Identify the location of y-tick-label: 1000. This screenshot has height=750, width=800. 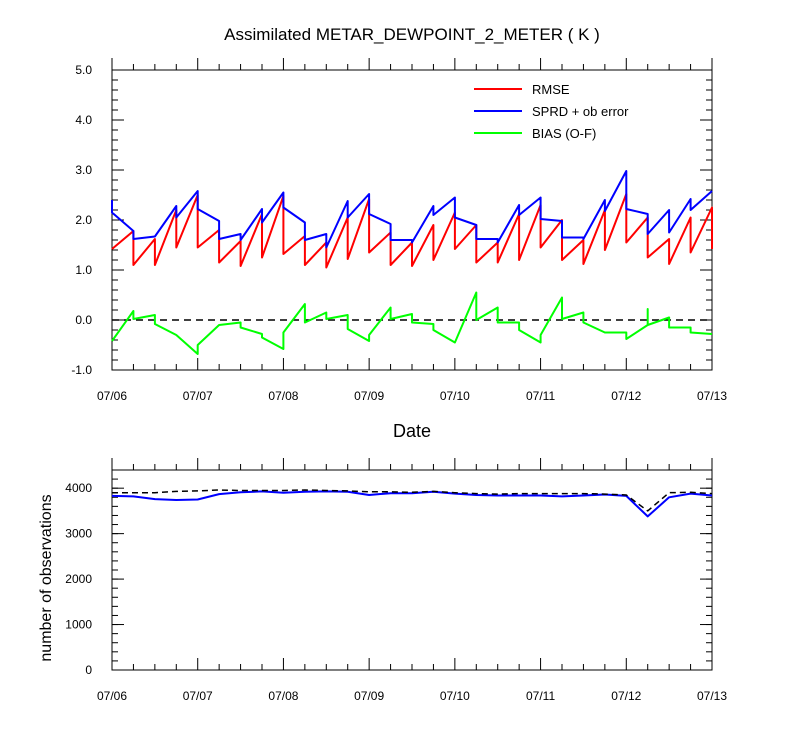
(78, 625).